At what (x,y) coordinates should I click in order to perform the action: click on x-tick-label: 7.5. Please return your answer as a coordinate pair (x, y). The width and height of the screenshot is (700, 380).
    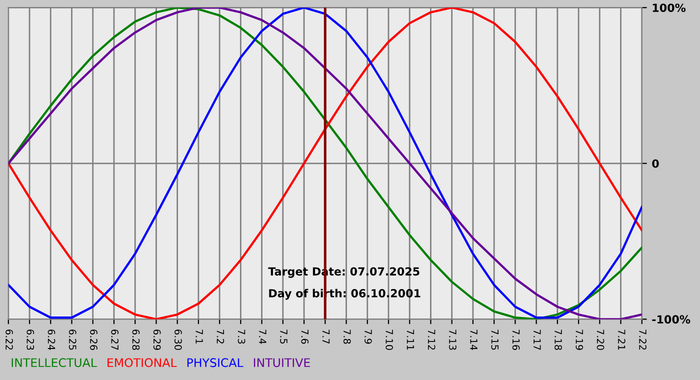
    Looking at the image, I should click on (284, 337).